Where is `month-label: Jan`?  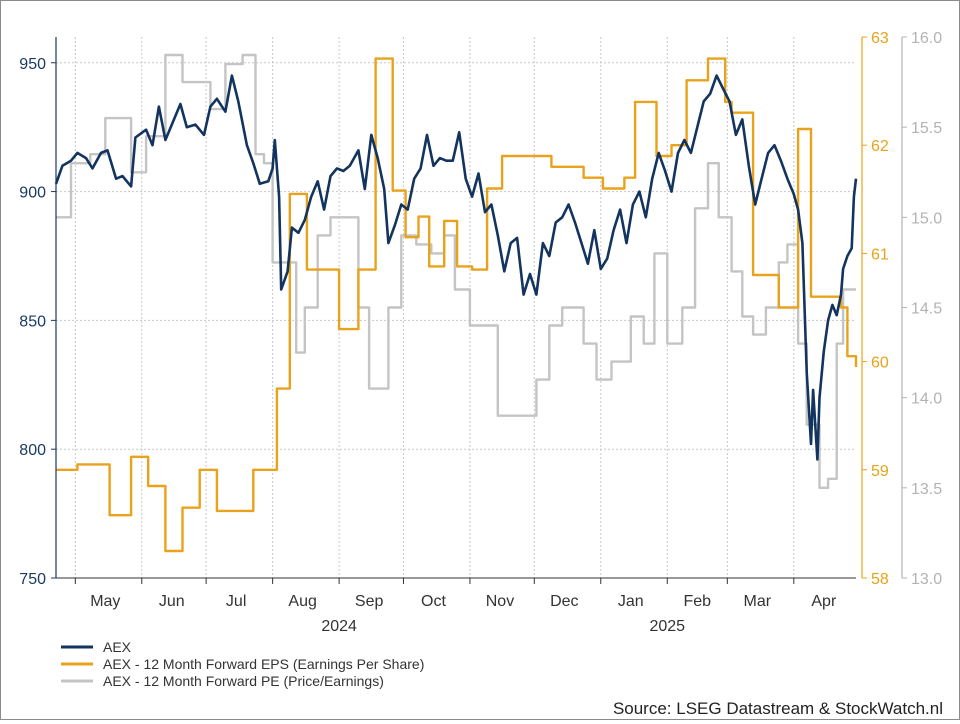 month-label: Jan is located at coordinates (631, 601).